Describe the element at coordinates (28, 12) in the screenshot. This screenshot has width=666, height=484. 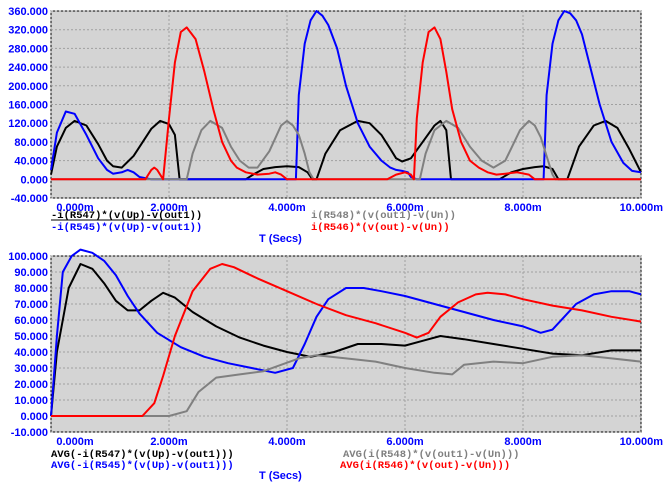
I see `y-tick-label: 360.000` at that location.